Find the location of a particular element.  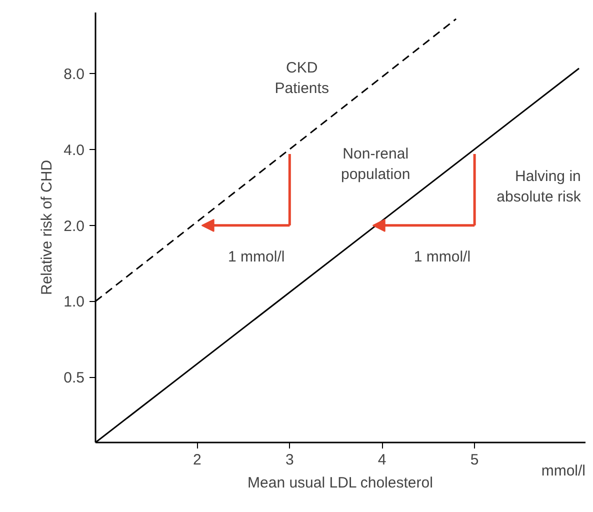

text: mmol/l is located at coordinates (563, 471).